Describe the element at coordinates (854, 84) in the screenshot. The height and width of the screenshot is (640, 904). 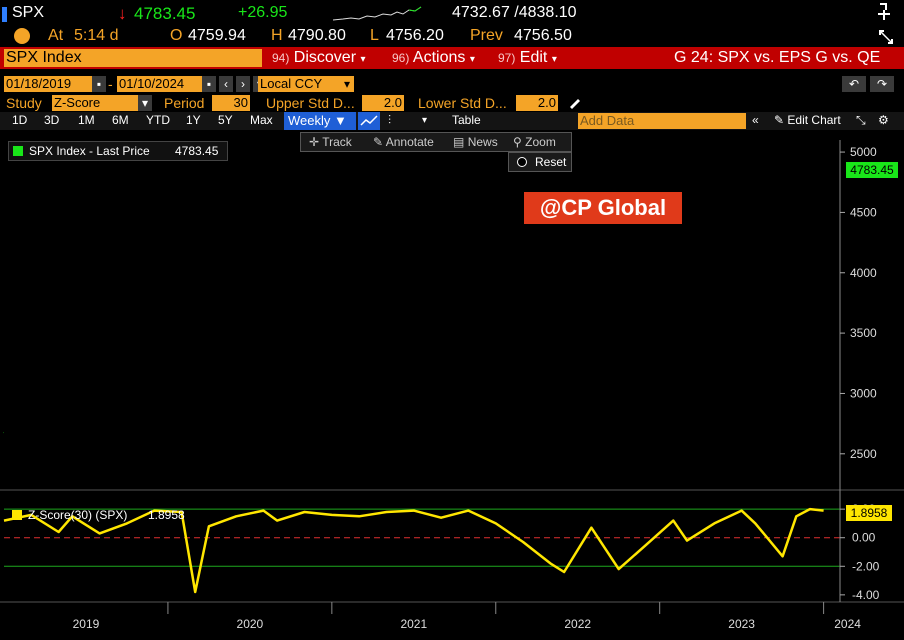
I see `undo-icon: ↶` at that location.